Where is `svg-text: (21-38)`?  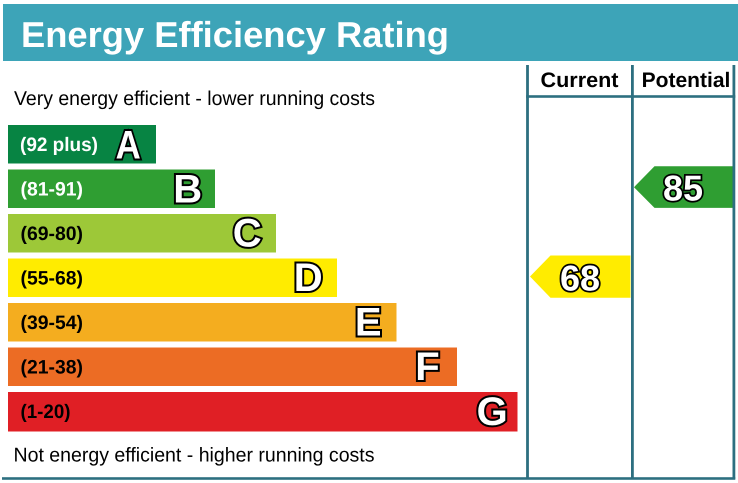
svg-text: (21-38) is located at coordinates (52, 367).